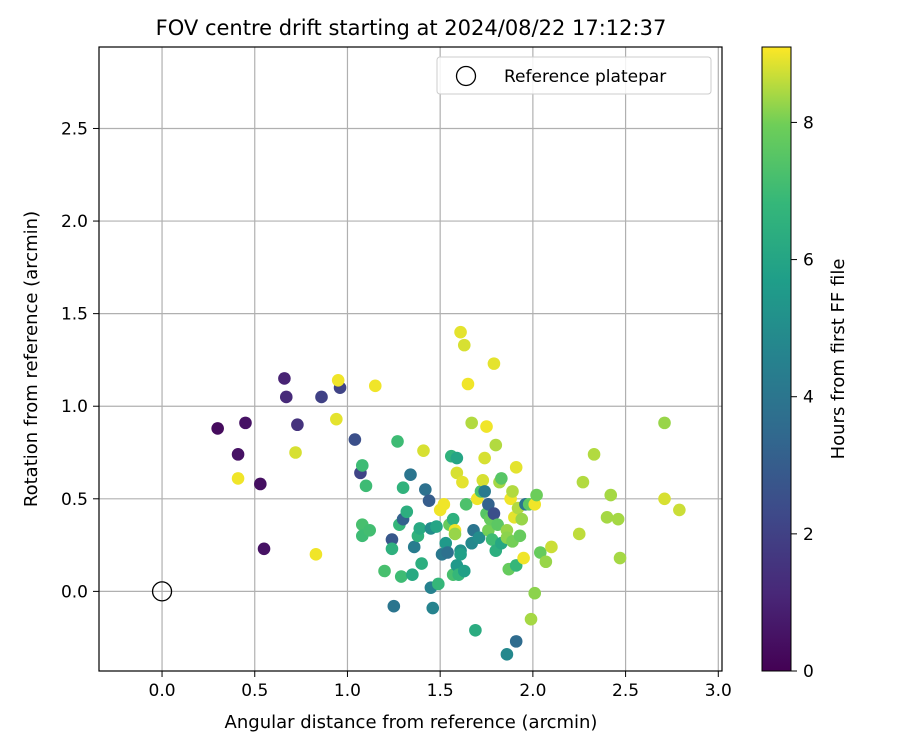  I want to click on x-tick-label: 2.0, so click(532, 691).